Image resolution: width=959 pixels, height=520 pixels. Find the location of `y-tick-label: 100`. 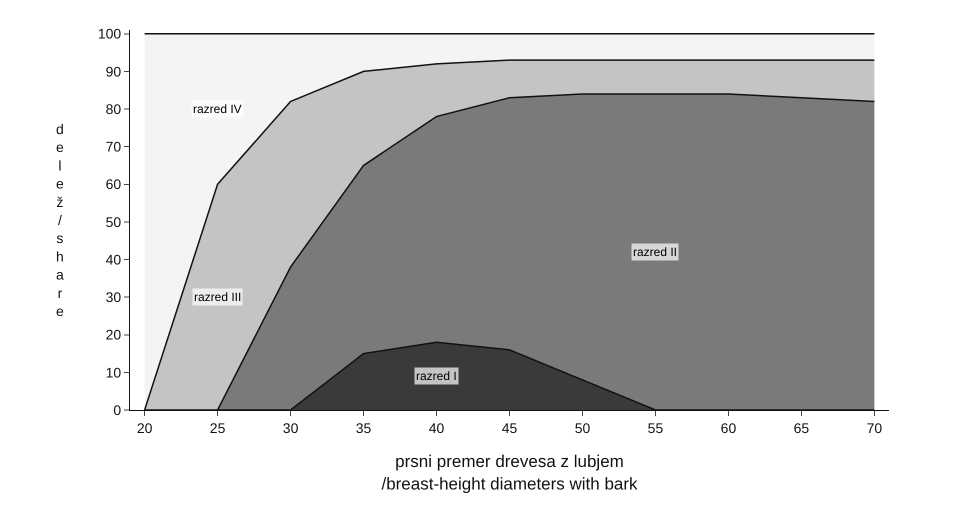

y-tick-label: 100 is located at coordinates (110, 34).